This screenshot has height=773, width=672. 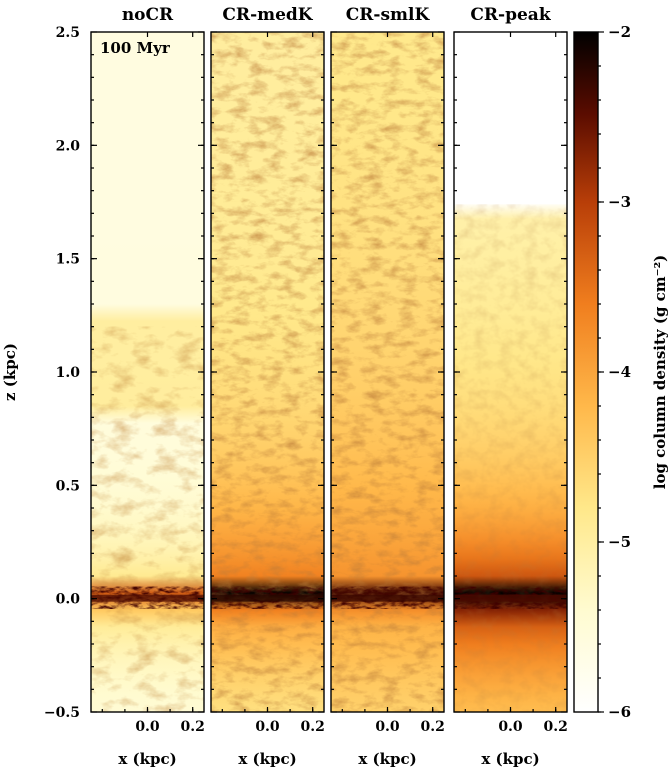 What do you see at coordinates (10, 372) in the screenshot?
I see `y-axis-label: z (kpc)` at bounding box center [10, 372].